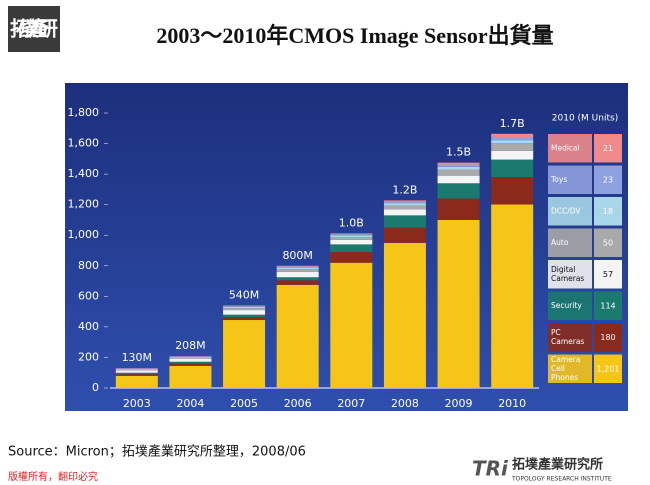  I want to click on legend-value: 57, so click(608, 274).